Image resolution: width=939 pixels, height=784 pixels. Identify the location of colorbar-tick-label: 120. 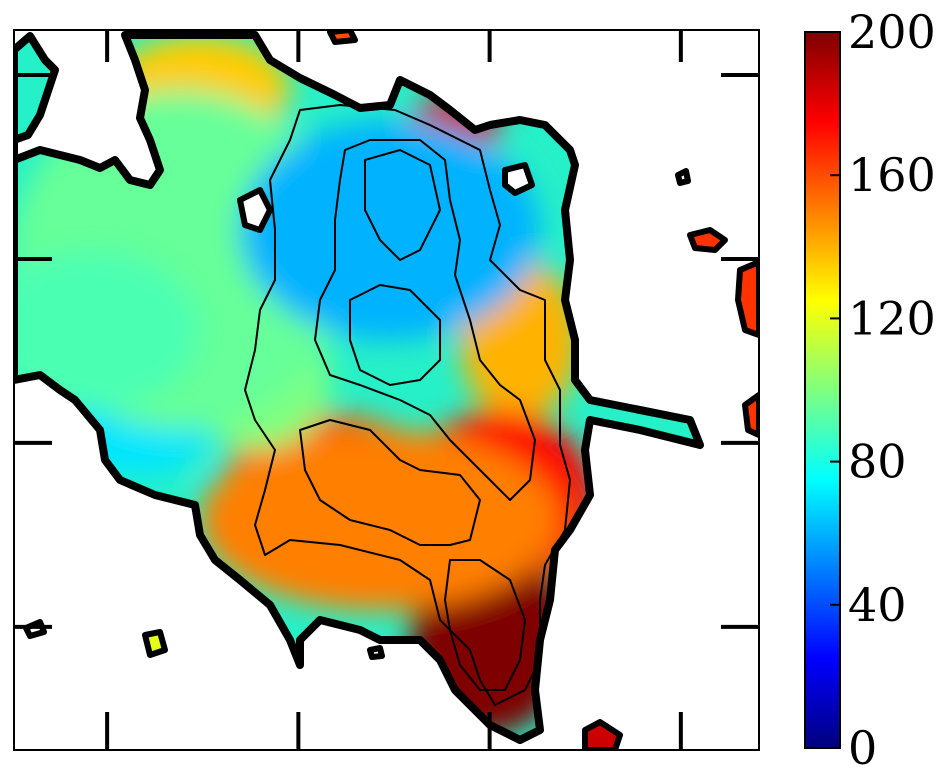
(892, 318).